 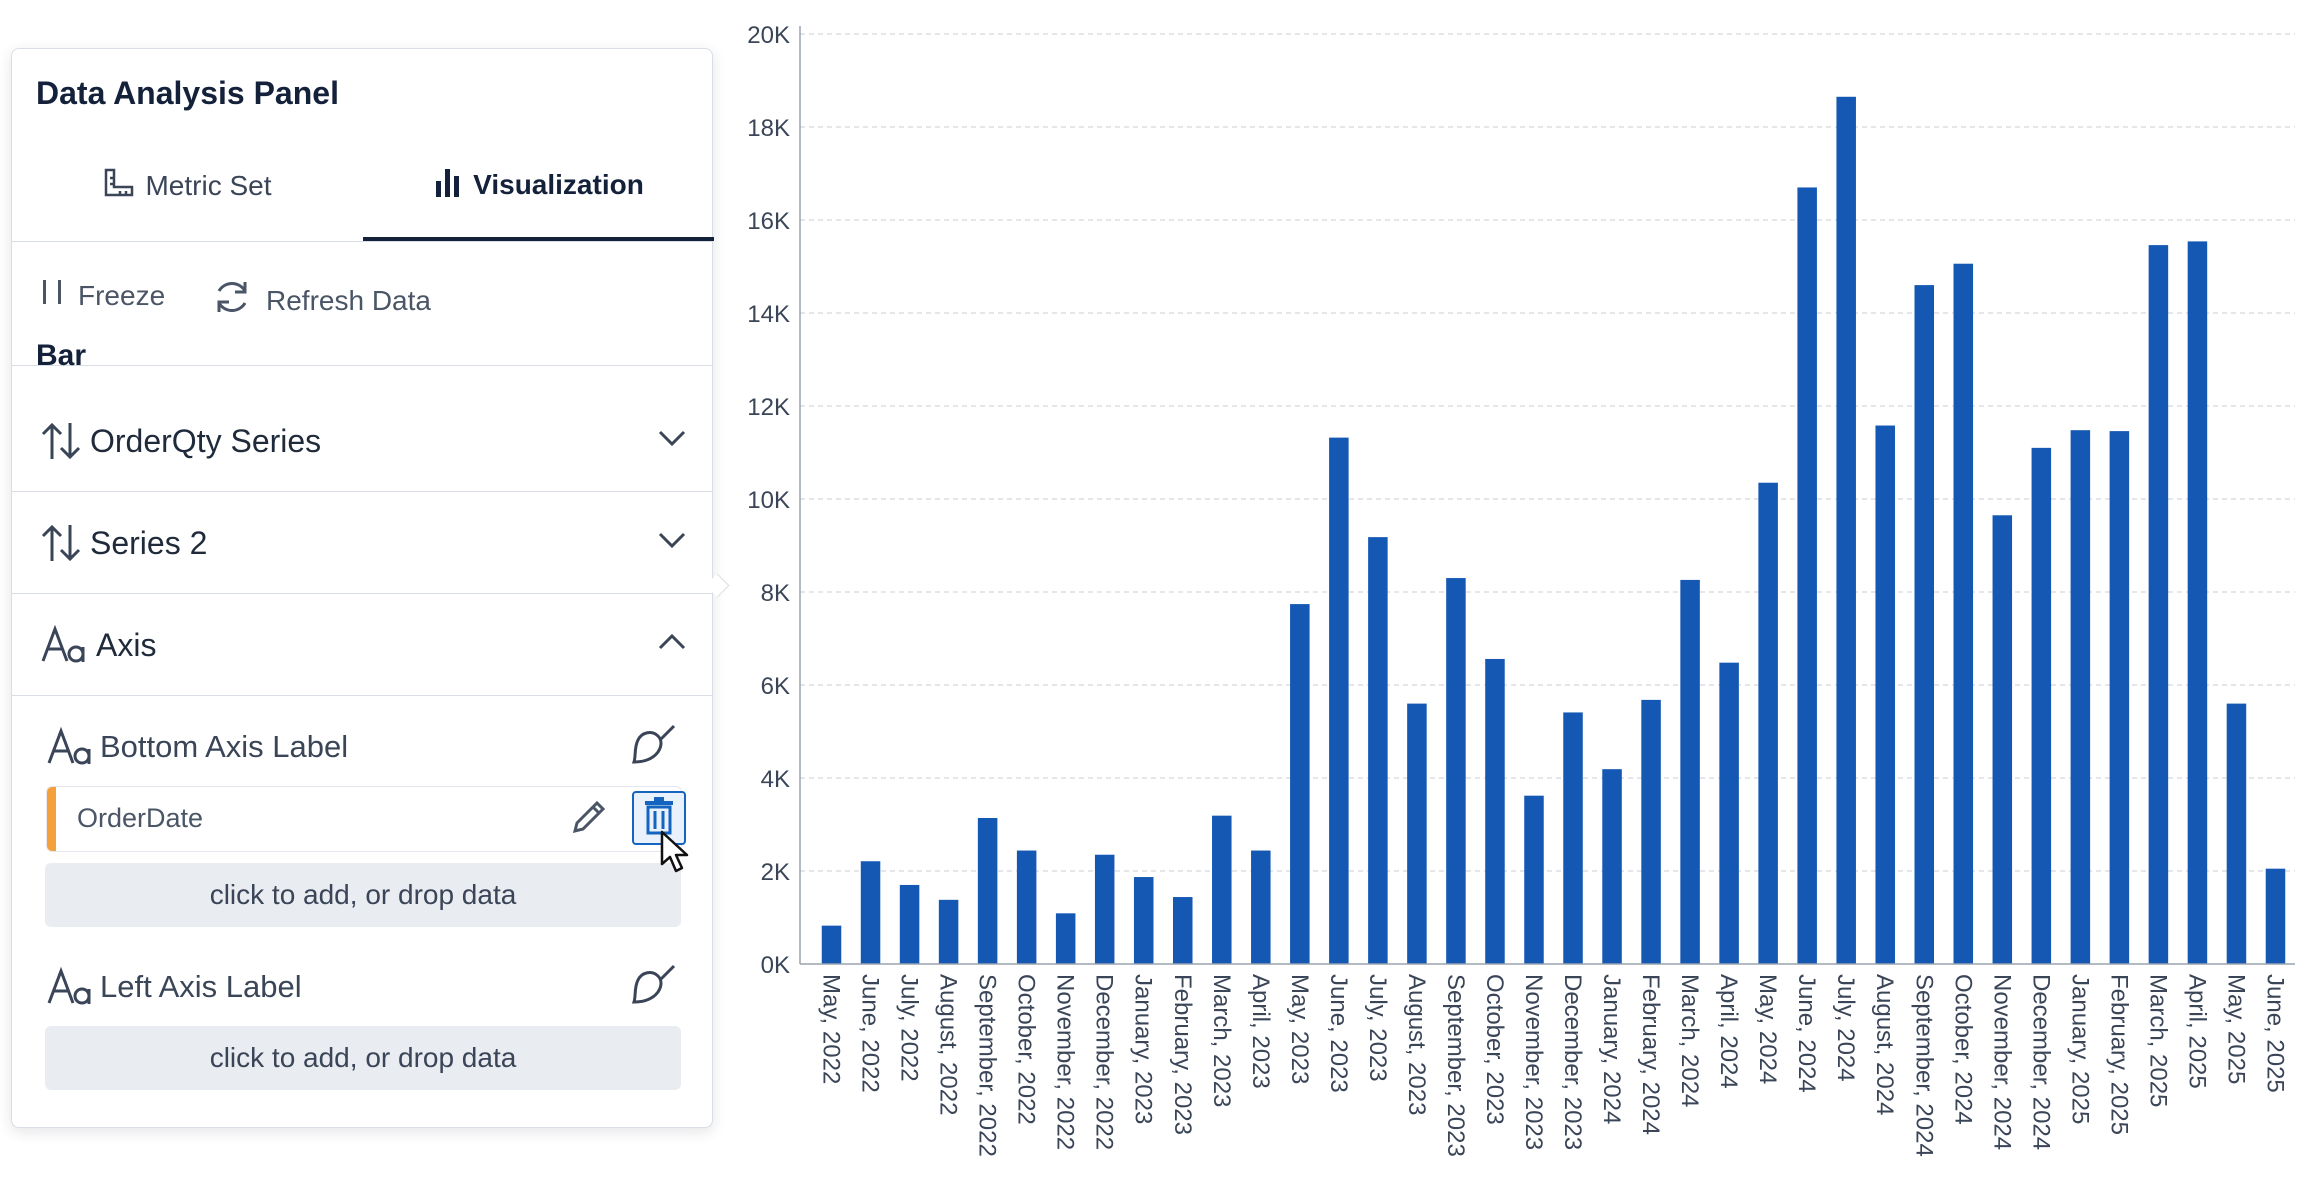 What do you see at coordinates (2079, 1049) in the screenshot?
I see `x-tick-label: January, 2025` at bounding box center [2079, 1049].